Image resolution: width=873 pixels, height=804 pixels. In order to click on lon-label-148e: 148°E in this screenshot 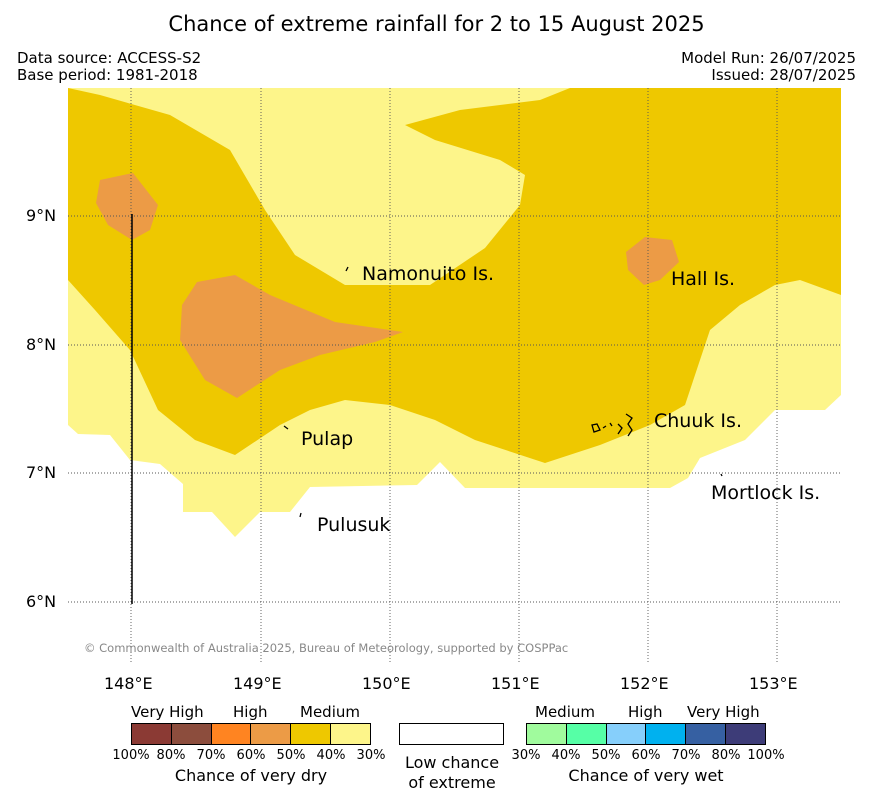, I will do `click(128, 683)`.